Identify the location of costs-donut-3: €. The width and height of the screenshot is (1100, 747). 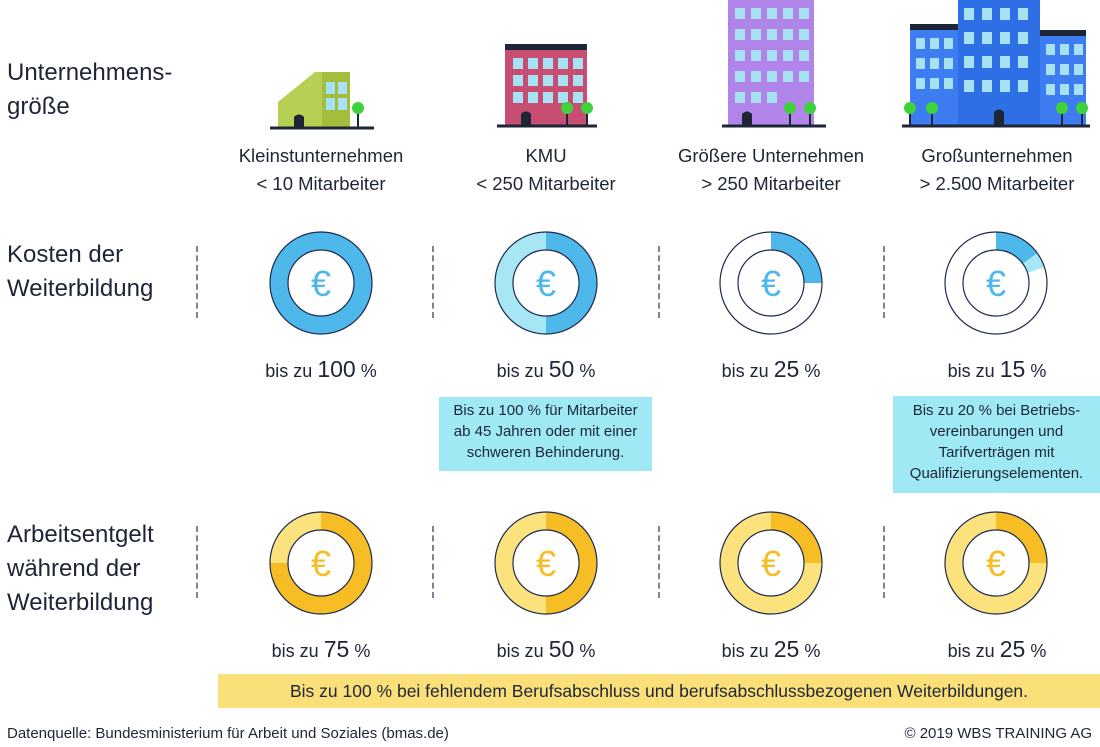
(771, 283).